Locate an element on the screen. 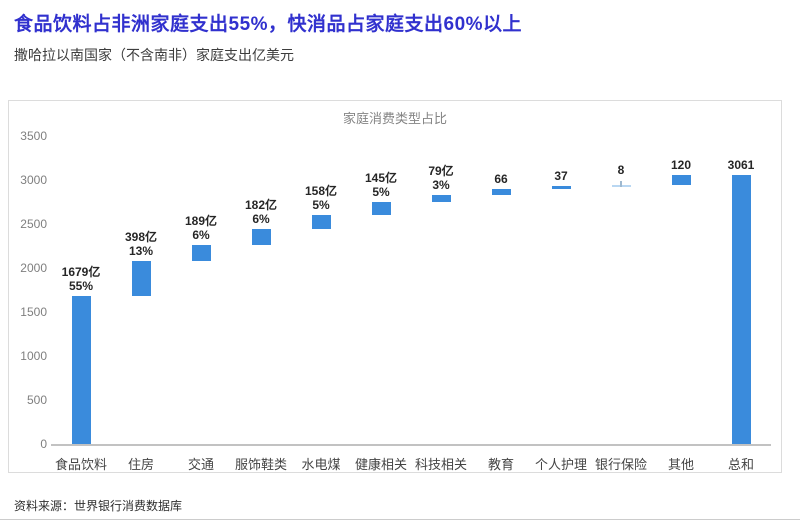  y-axis-tick-label: 500 is located at coordinates (36, 400).